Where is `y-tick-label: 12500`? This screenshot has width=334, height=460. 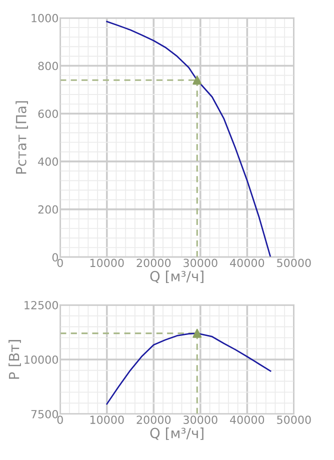 y-tick-label: 12500 is located at coordinates (41, 305).